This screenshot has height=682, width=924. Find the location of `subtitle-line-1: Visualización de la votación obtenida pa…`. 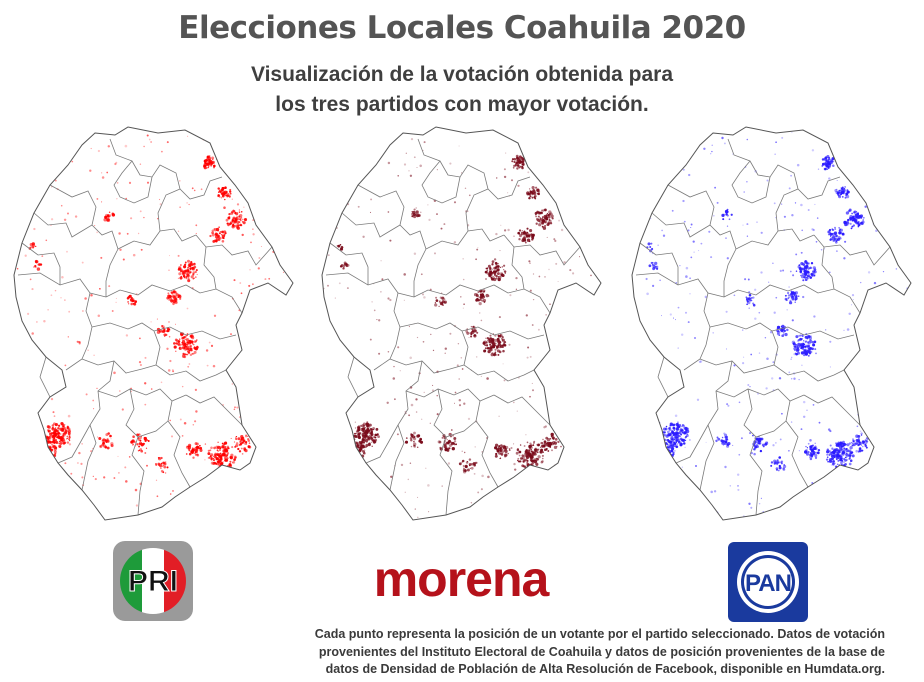

subtitle-line-1: Visualización de la votación obtenida pa… is located at coordinates (462, 74).